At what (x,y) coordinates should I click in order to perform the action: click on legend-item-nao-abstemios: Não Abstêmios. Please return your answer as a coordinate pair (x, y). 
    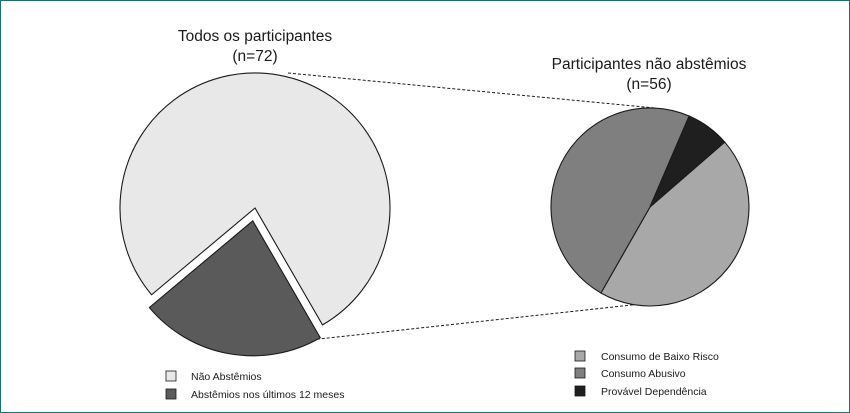
    Looking at the image, I should click on (213, 376).